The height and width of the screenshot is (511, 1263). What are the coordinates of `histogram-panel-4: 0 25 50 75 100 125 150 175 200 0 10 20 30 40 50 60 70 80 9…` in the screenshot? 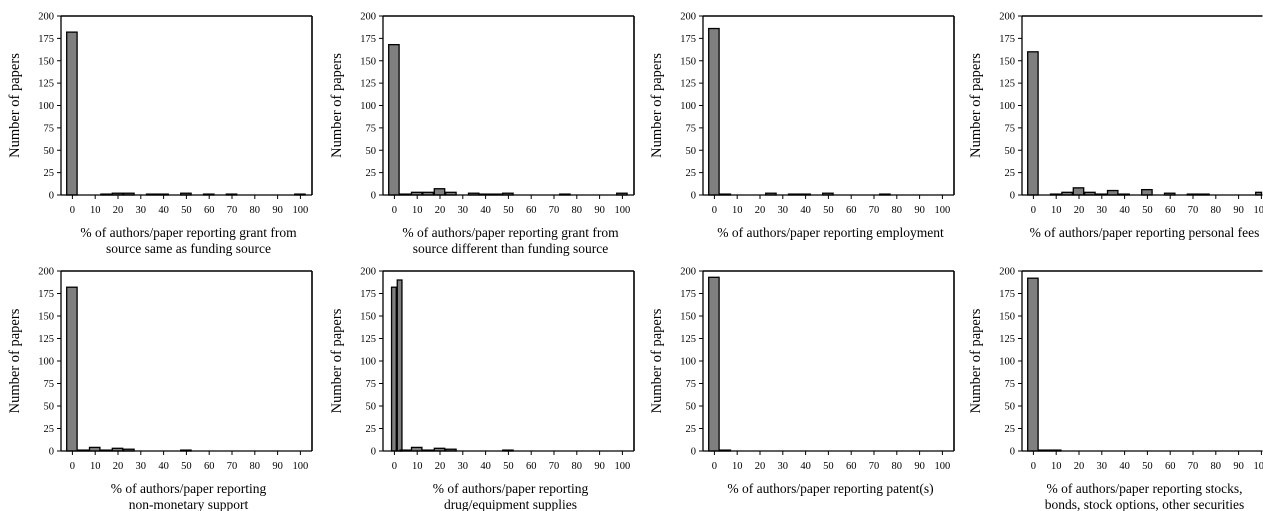 It's located at (1115, 126).